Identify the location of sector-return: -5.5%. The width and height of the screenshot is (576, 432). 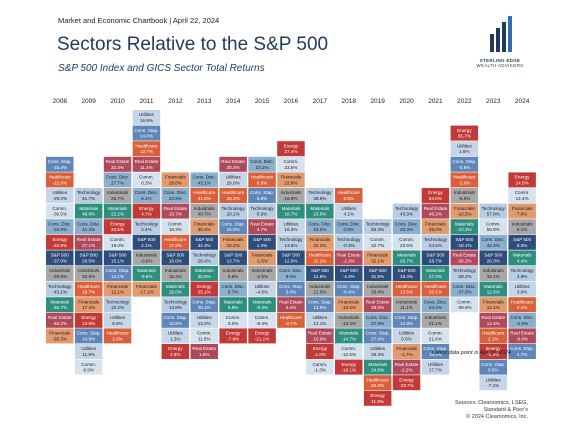
(464, 198).